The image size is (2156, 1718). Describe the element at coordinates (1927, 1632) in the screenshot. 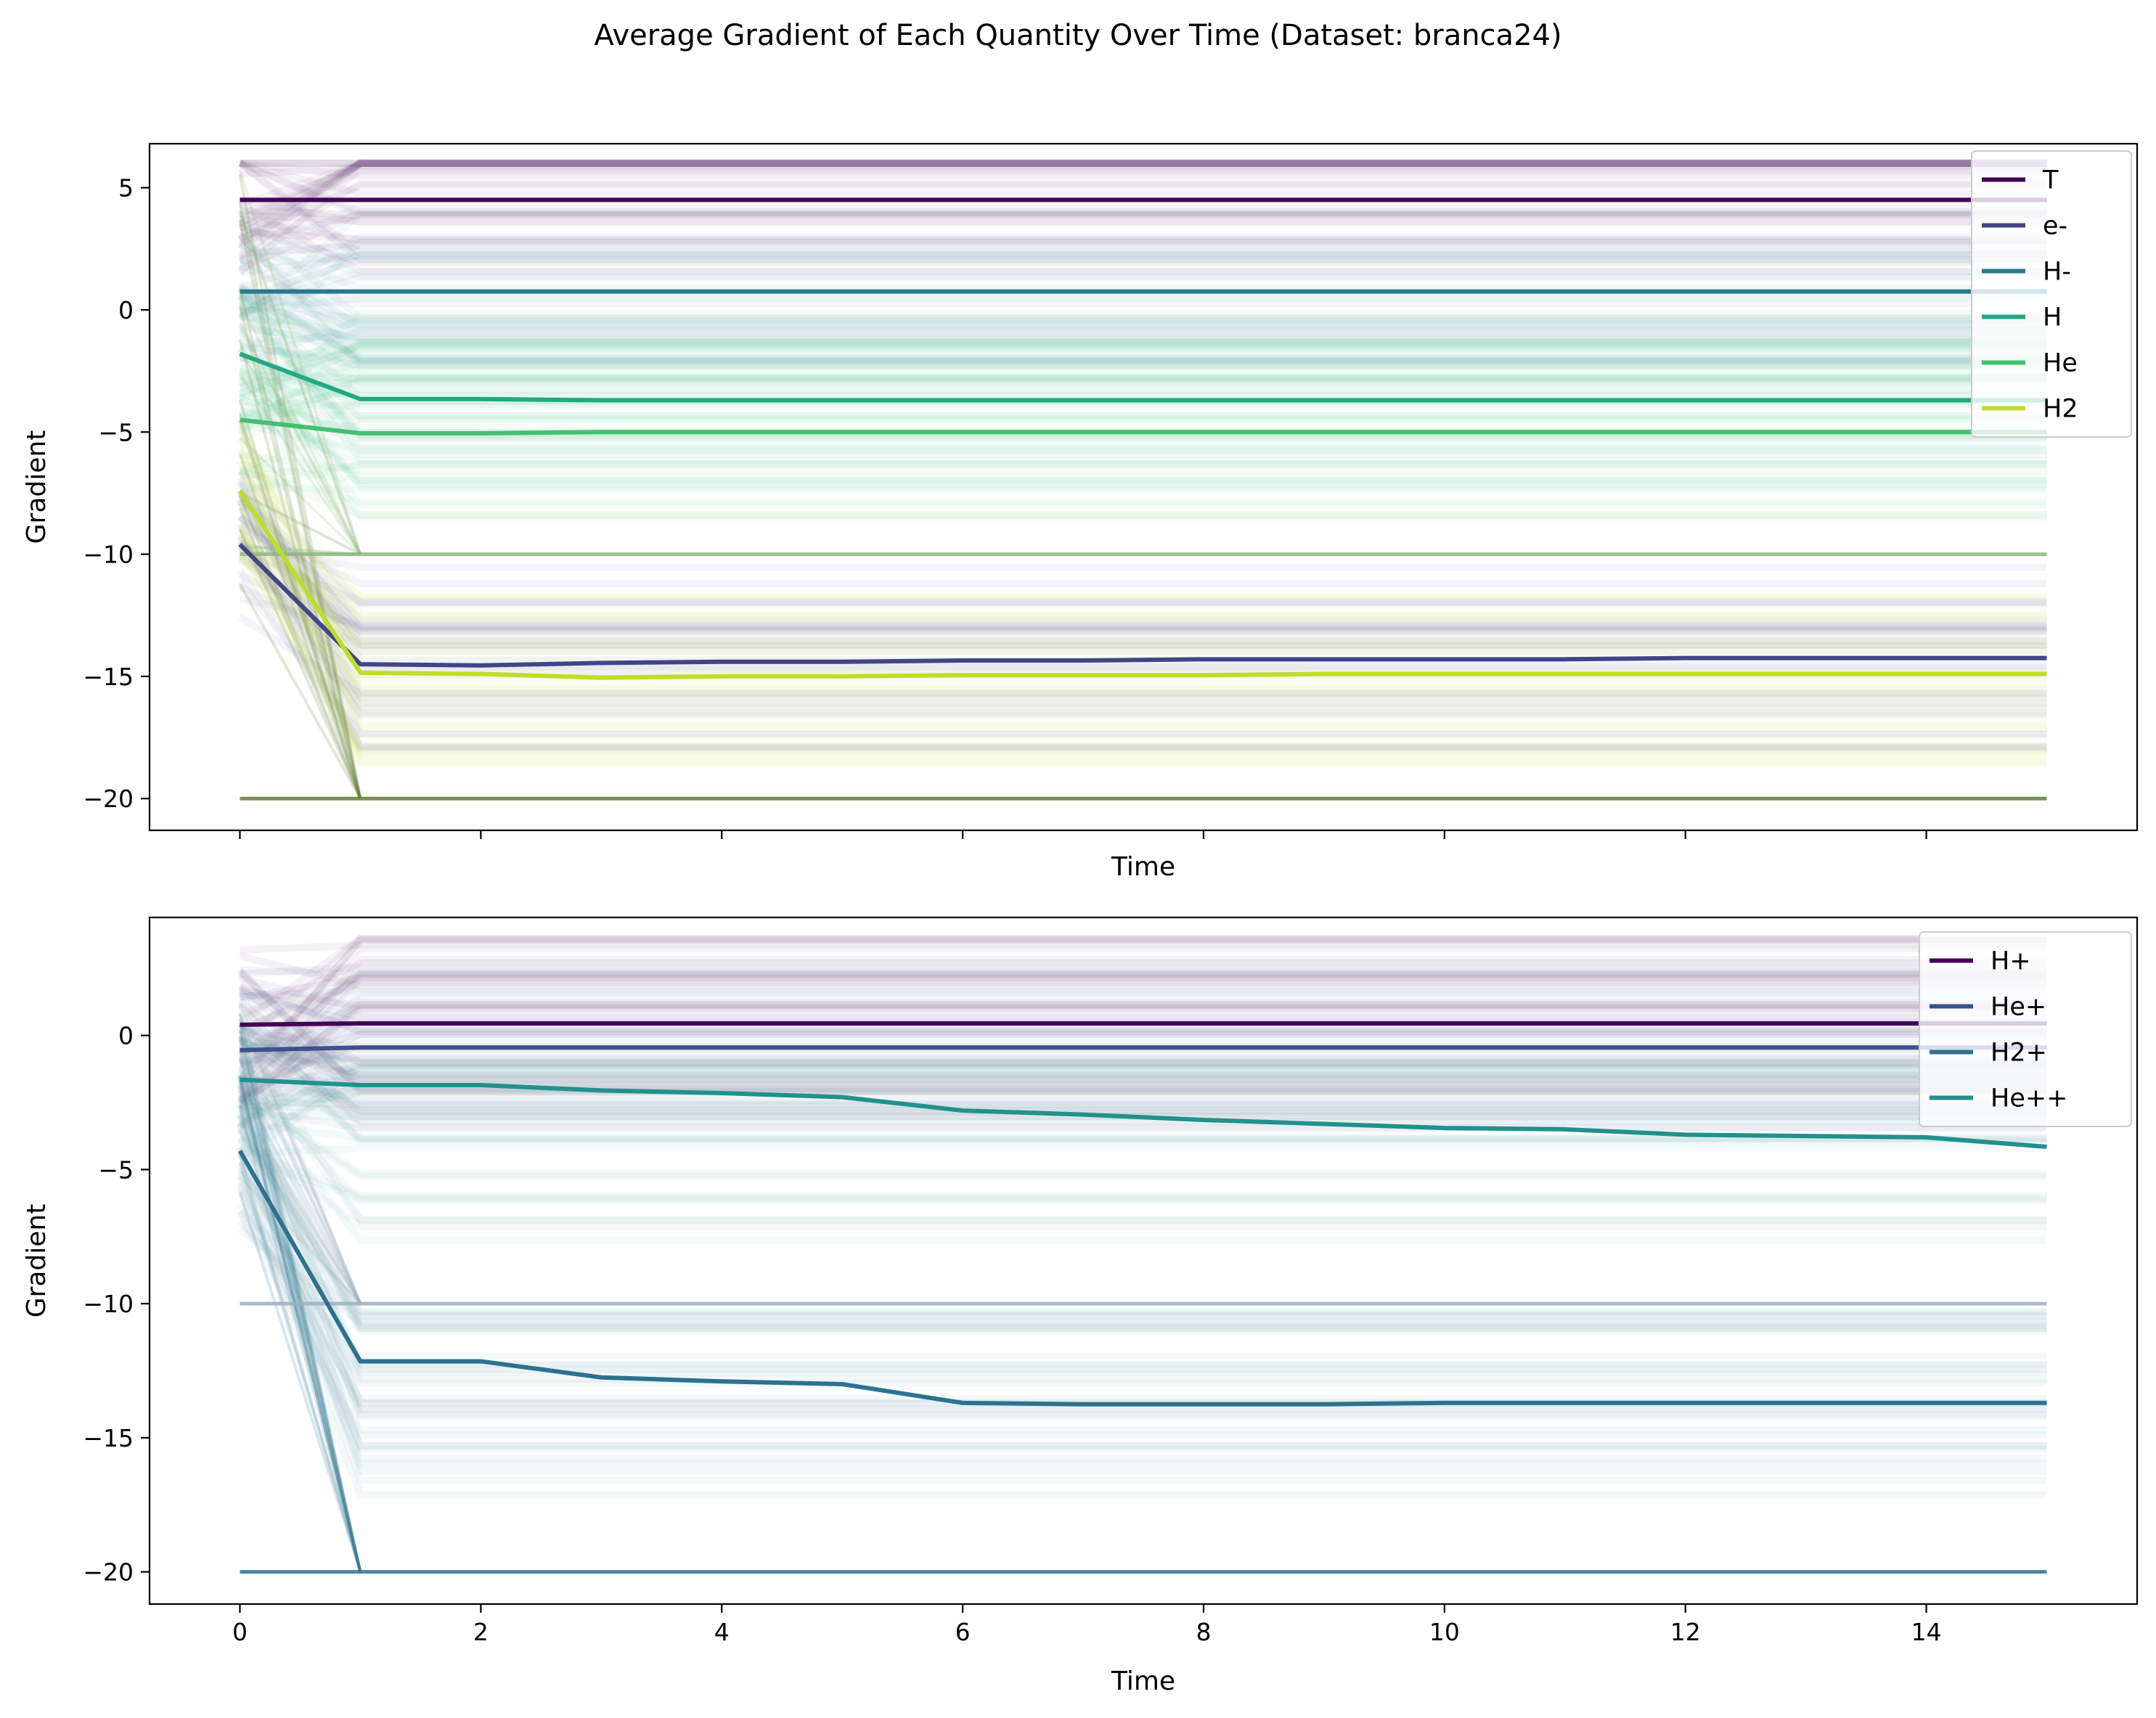

I see `x-tick-label: 14` at that location.